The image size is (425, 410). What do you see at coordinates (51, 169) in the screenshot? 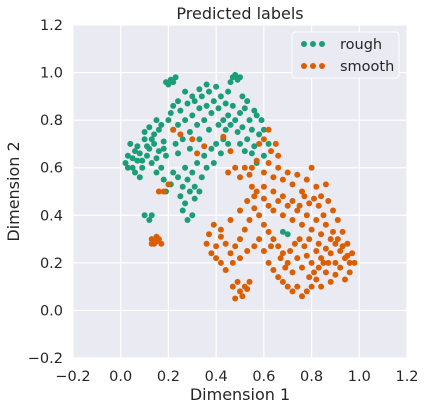
I see `y-tick-label: 0.6` at bounding box center [51, 169].